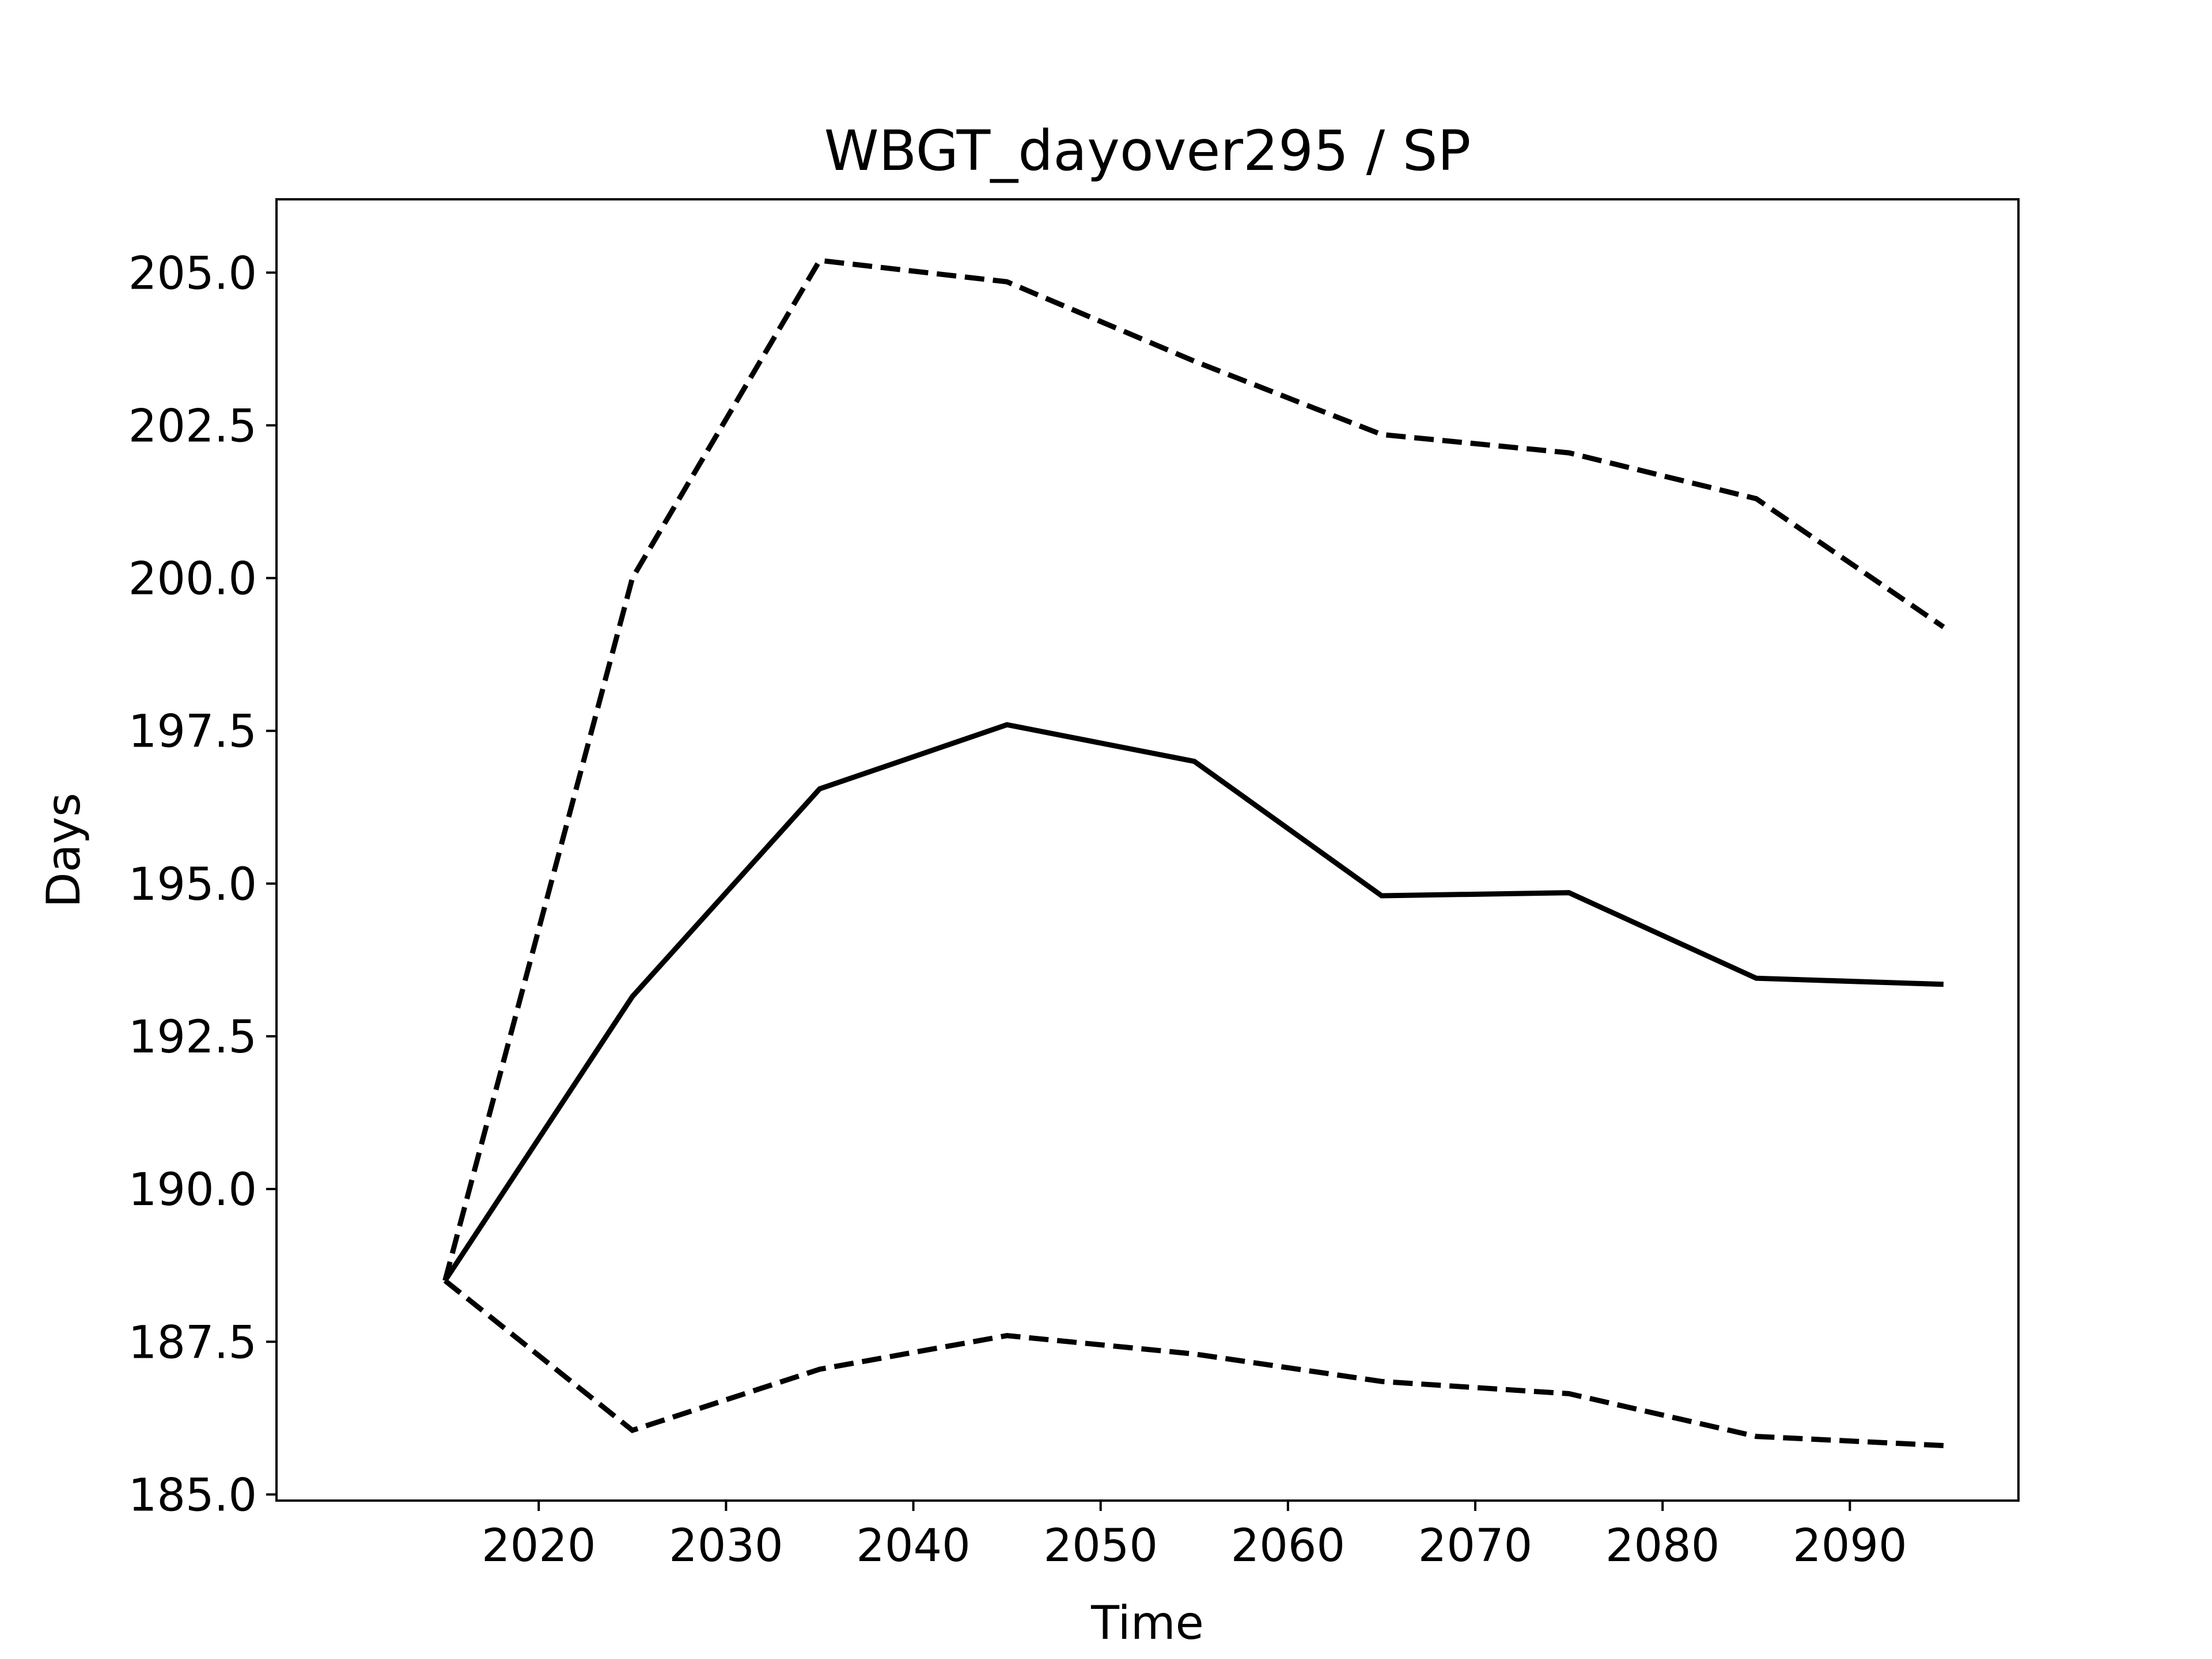 Image resolution: width=2212 pixels, height=1659 pixels. What do you see at coordinates (726, 1546) in the screenshot?
I see `x-tick-label: 2030` at bounding box center [726, 1546].